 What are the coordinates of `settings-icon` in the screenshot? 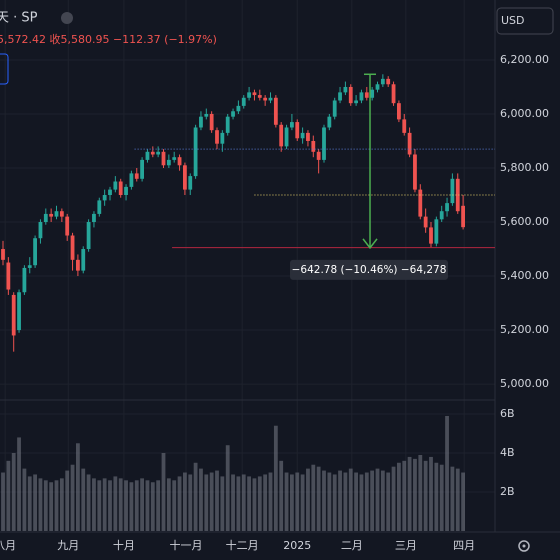 It's located at (524, 546).